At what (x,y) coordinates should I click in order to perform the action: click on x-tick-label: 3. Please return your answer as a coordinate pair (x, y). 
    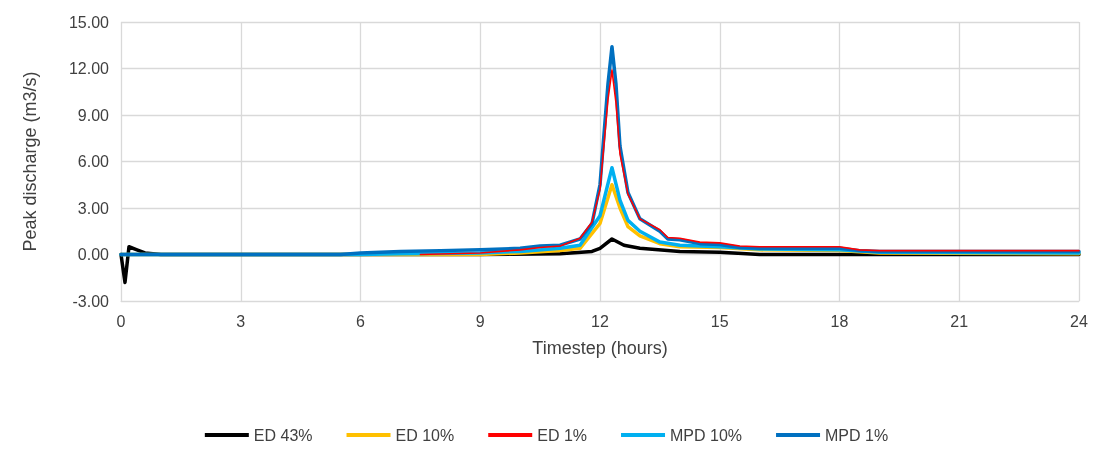
    Looking at the image, I should click on (241, 321).